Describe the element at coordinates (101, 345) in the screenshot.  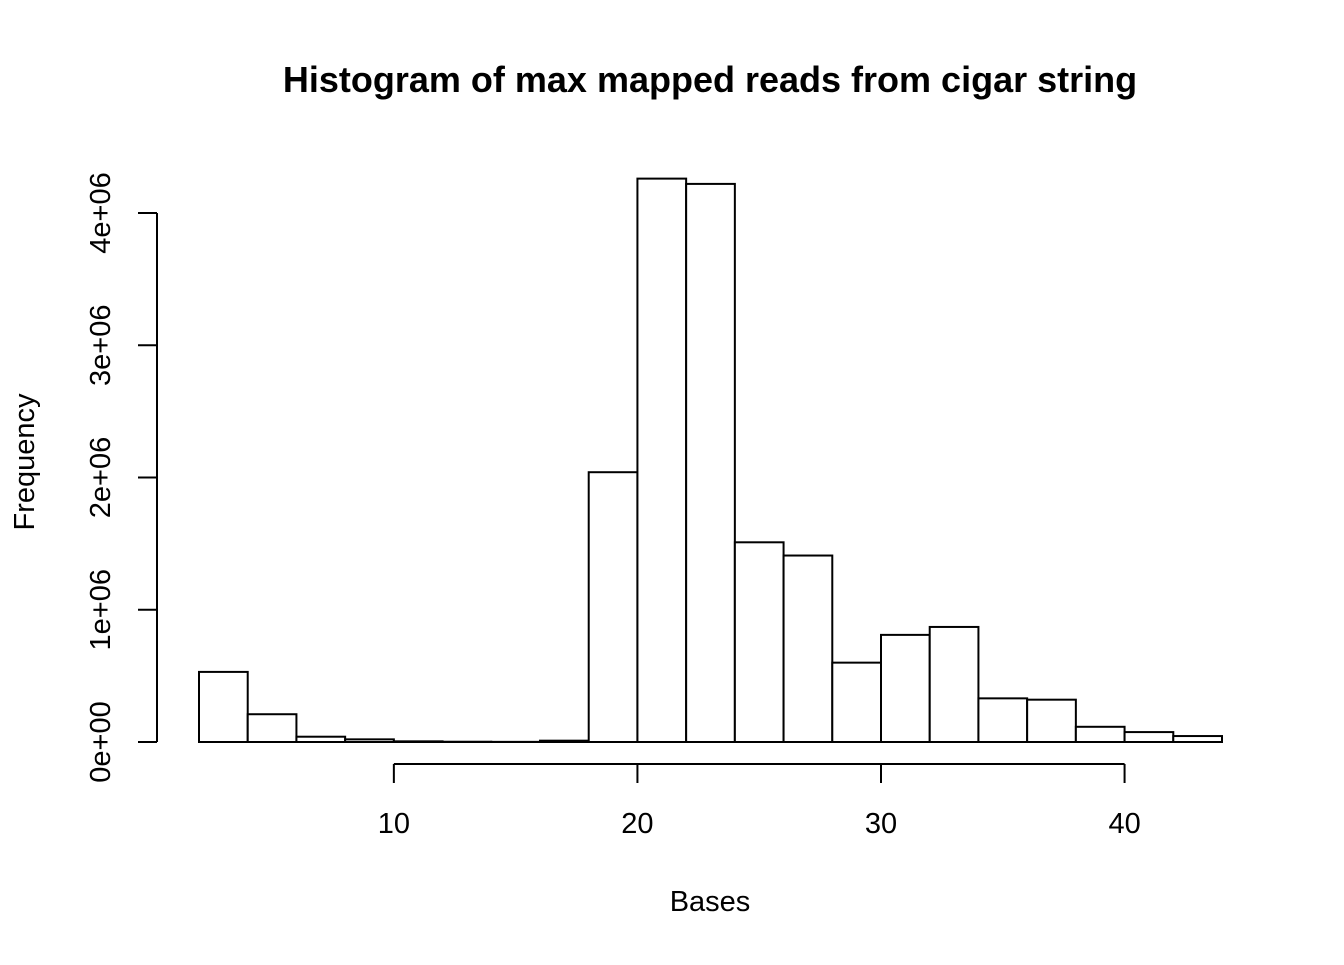
I see `y-tick-label: 3e+06` at that location.